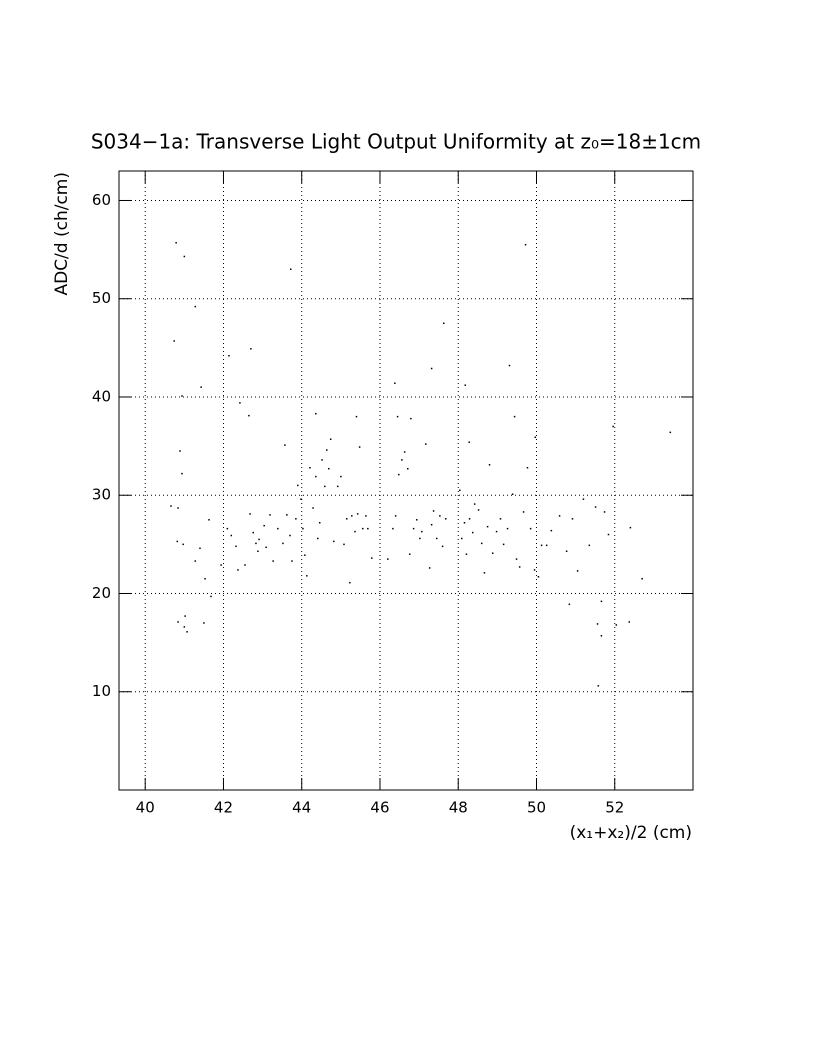 The width and height of the screenshot is (816, 1056). What do you see at coordinates (101, 396) in the screenshot?
I see `y-tick-label: 40` at bounding box center [101, 396].